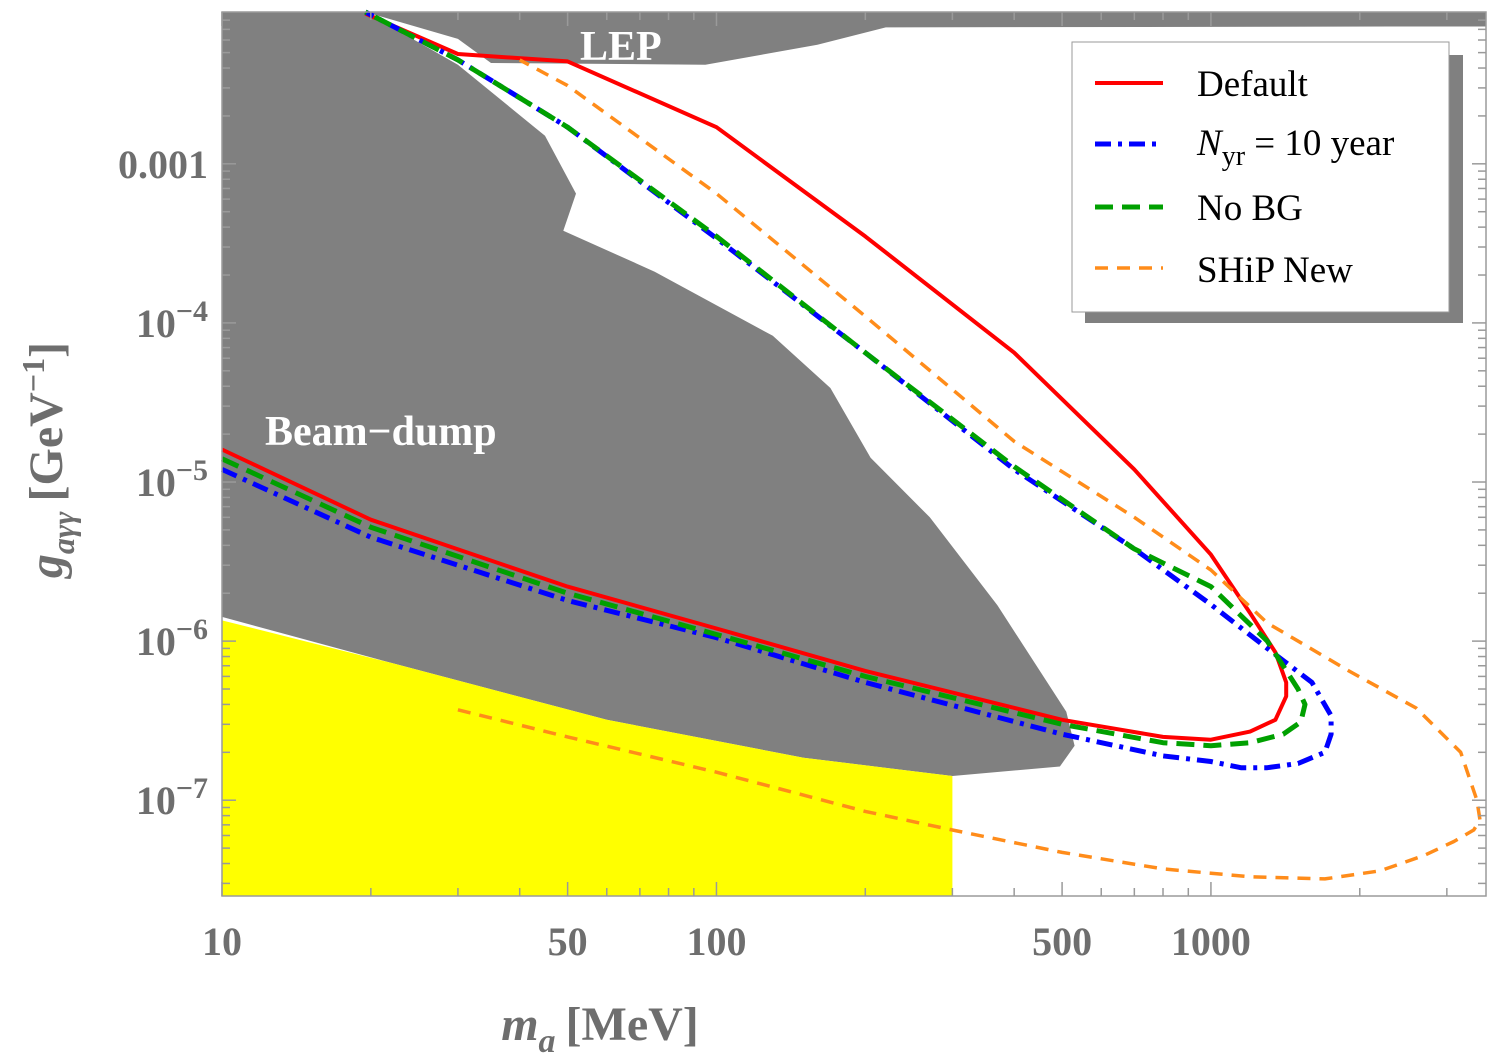 This screenshot has height=1055, width=1500. I want to click on legend-label-no-bg: No BG, so click(1250, 208).